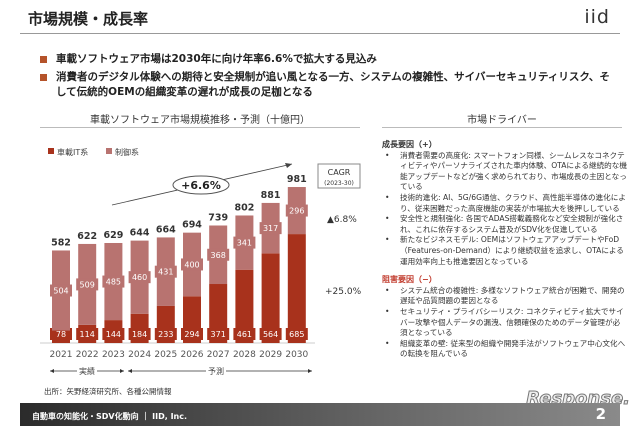 The height and width of the screenshot is (426, 640). I want to click on data-label: 564, so click(270, 334).